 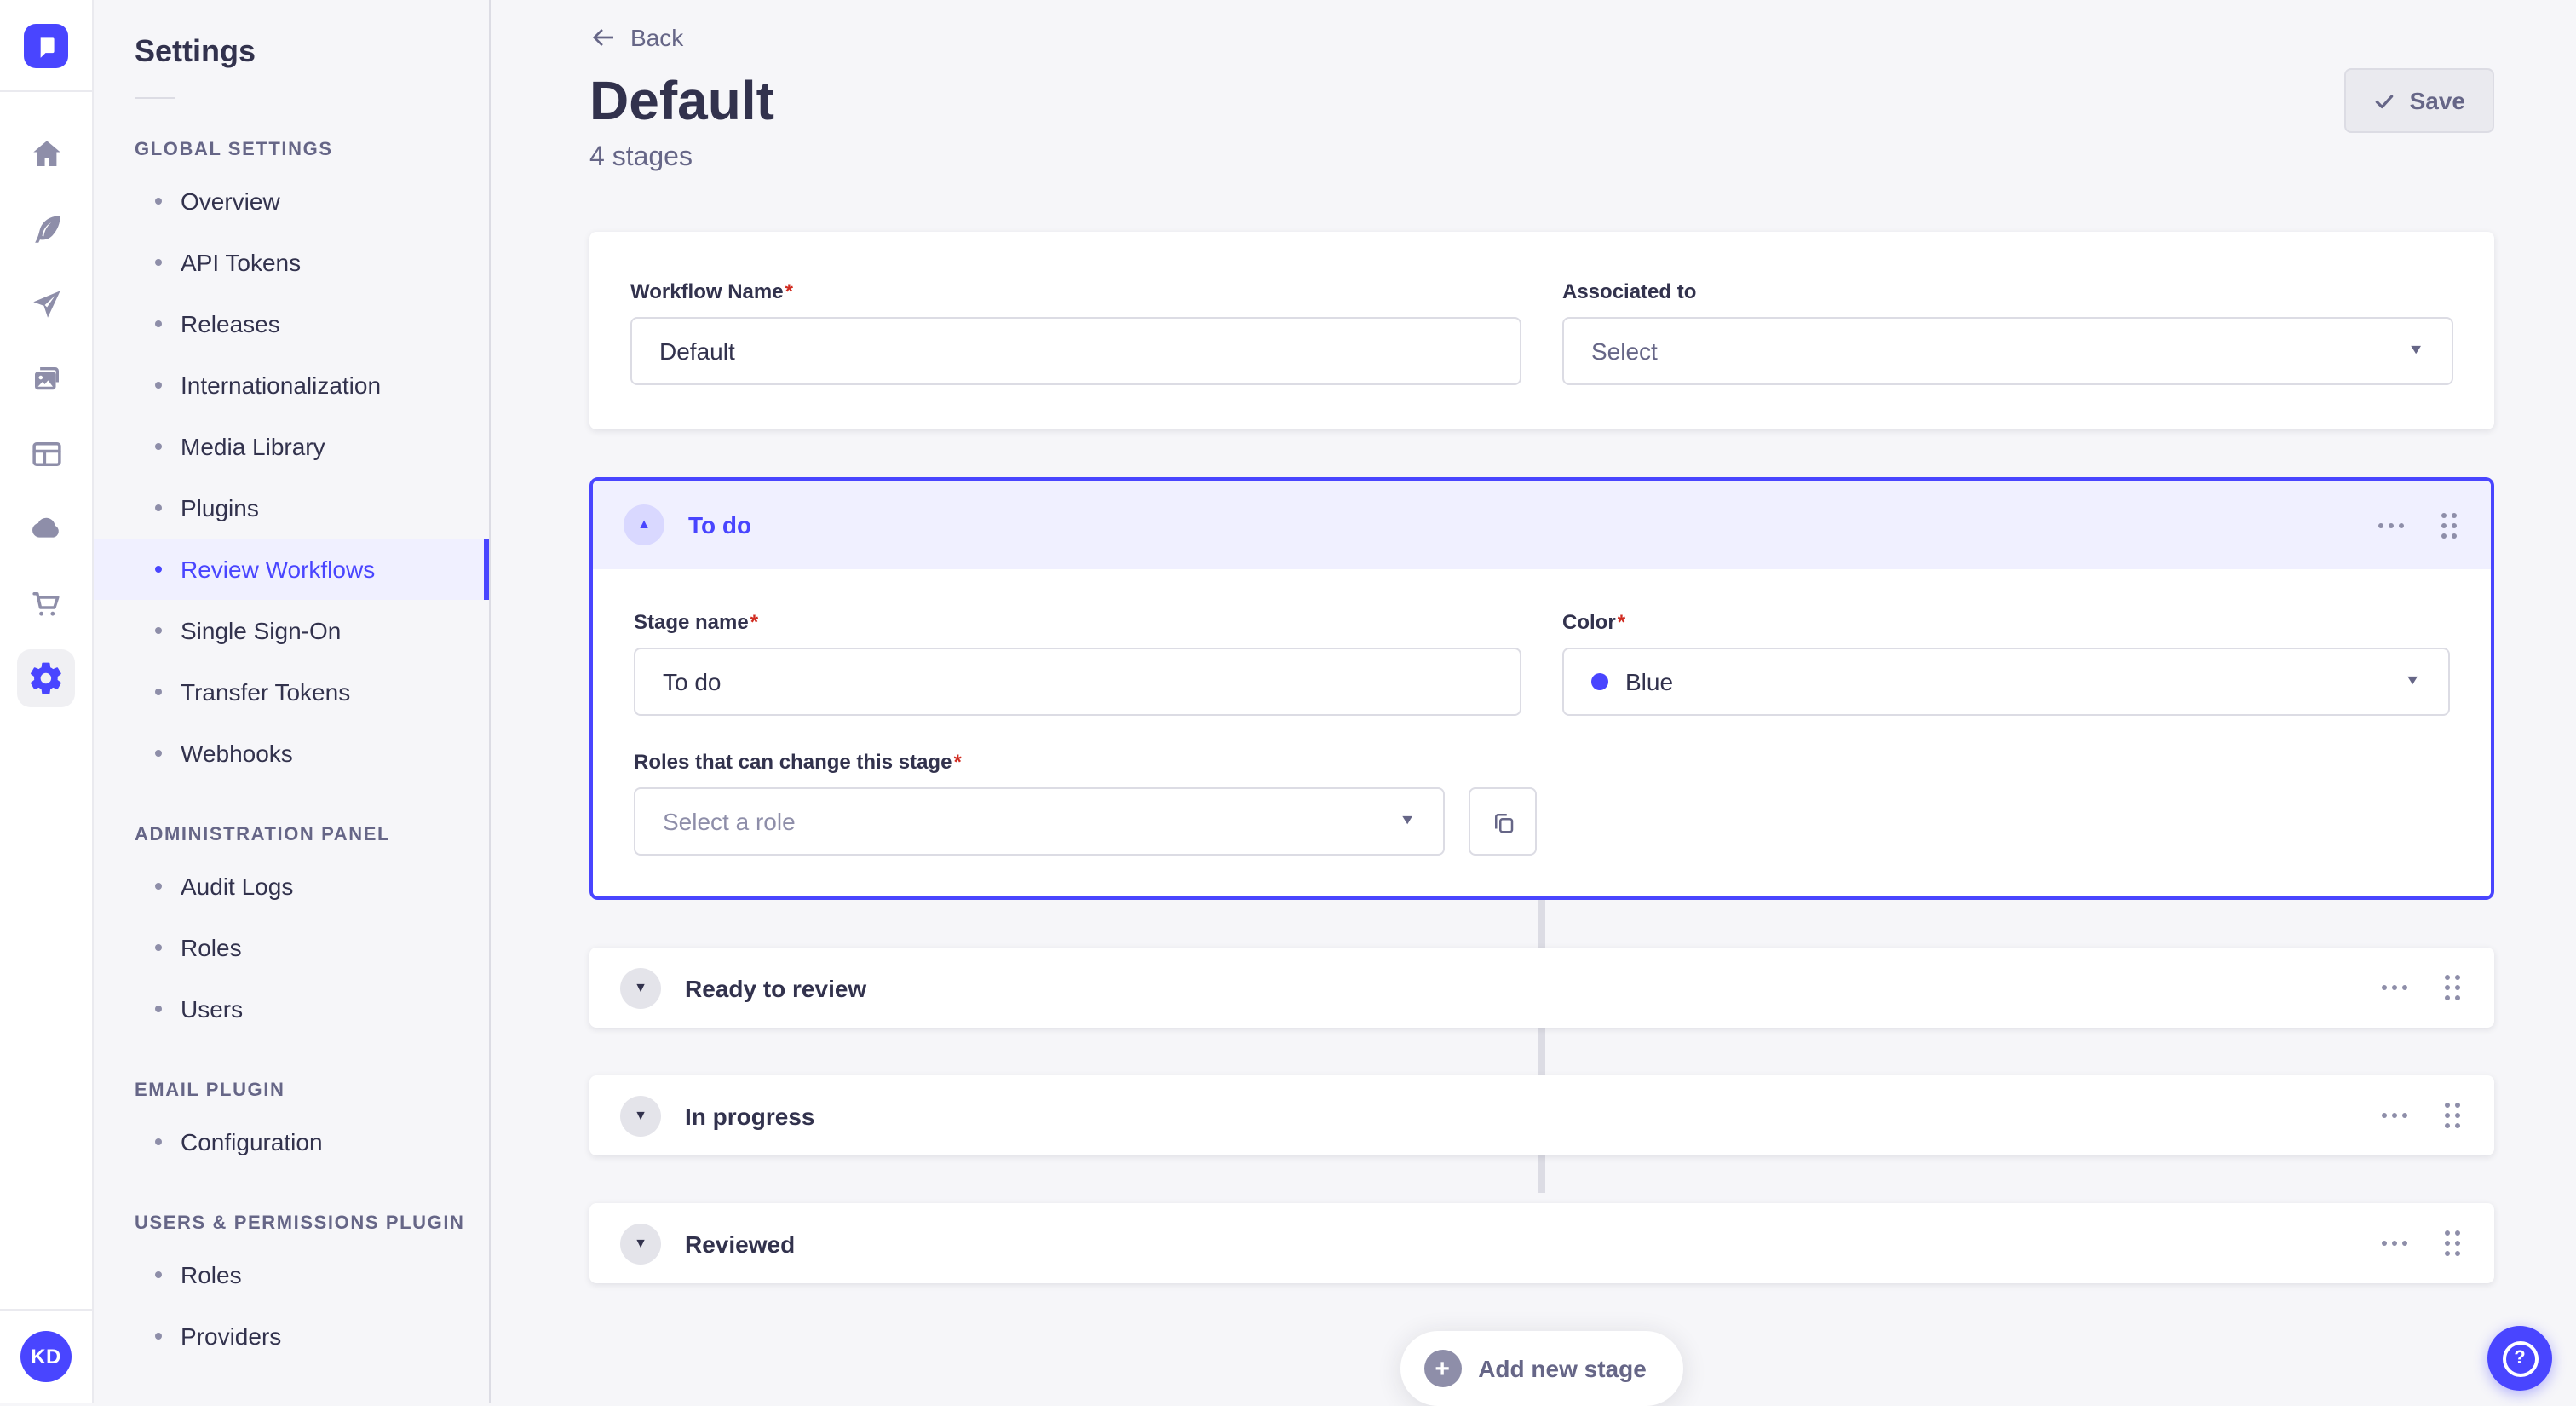 I want to click on sidebar-item-releases: Releases, so click(x=291, y=323).